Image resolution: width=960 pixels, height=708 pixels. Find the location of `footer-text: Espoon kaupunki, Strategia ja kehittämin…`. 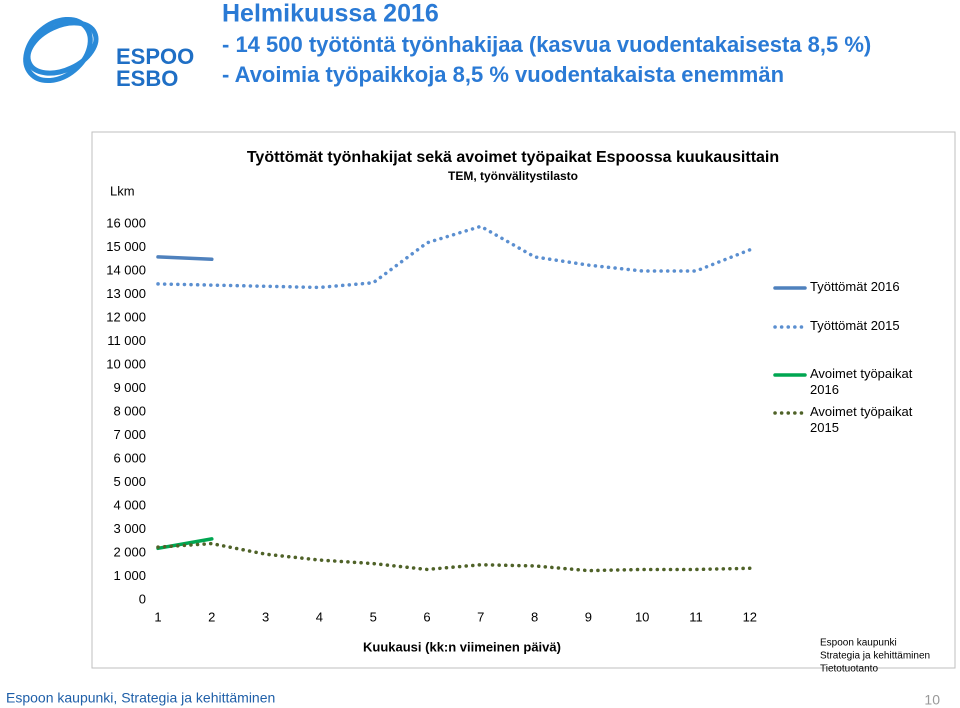

footer-text: Espoon kaupunki, Strategia ja kehittämin… is located at coordinates (140, 698).